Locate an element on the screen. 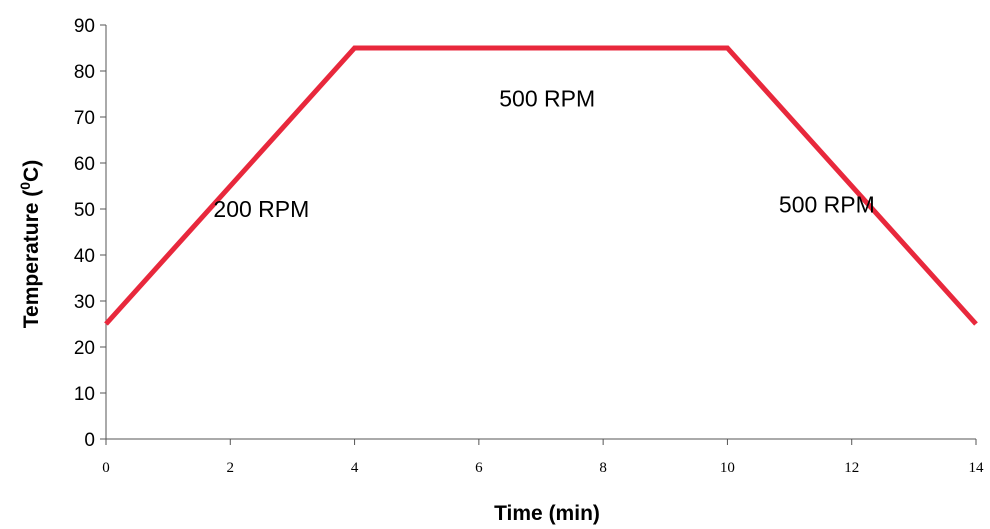  y-axis-title-main: Temperature ( is located at coordinates (31, 259).